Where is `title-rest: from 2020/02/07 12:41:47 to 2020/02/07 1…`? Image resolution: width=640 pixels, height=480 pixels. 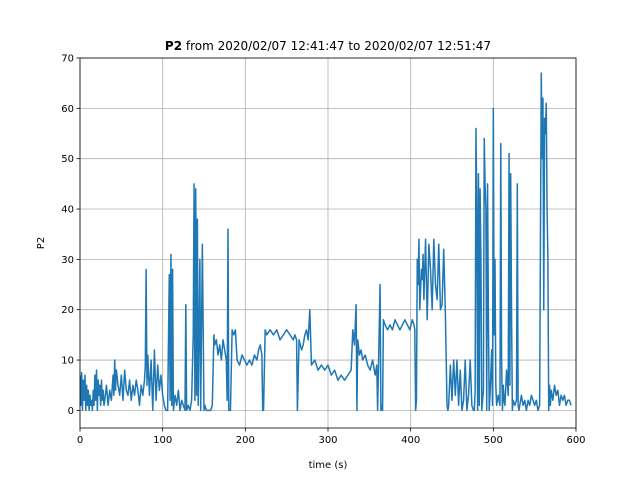 title-rest: from 2020/02/07 12:41:47 to 2020/02/07 1… is located at coordinates (338, 46).